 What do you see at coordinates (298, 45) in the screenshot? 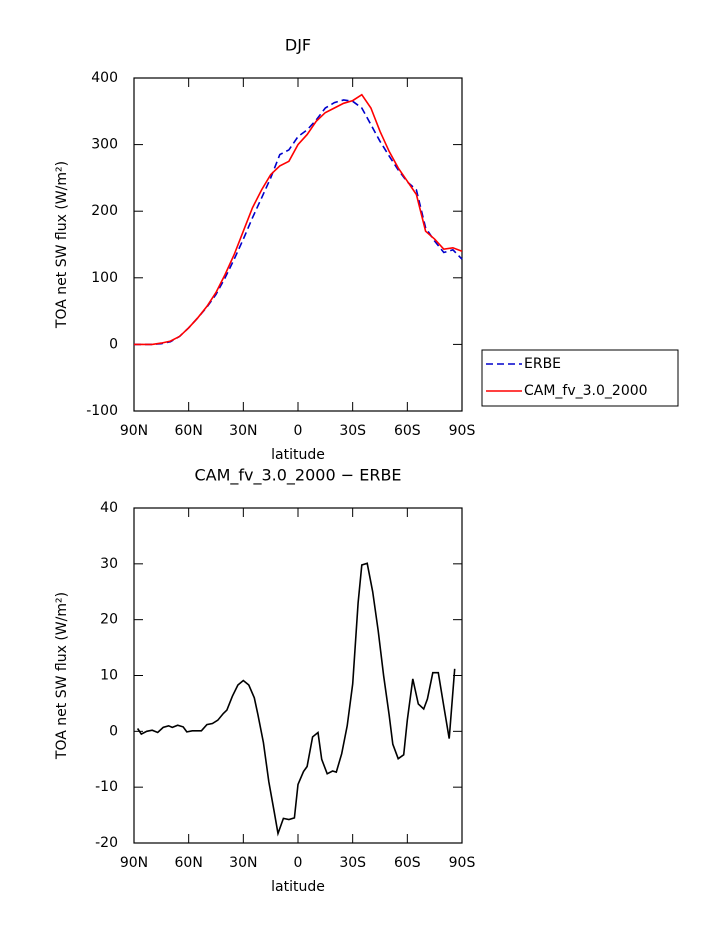
I see `chart-title: DJF` at bounding box center [298, 45].